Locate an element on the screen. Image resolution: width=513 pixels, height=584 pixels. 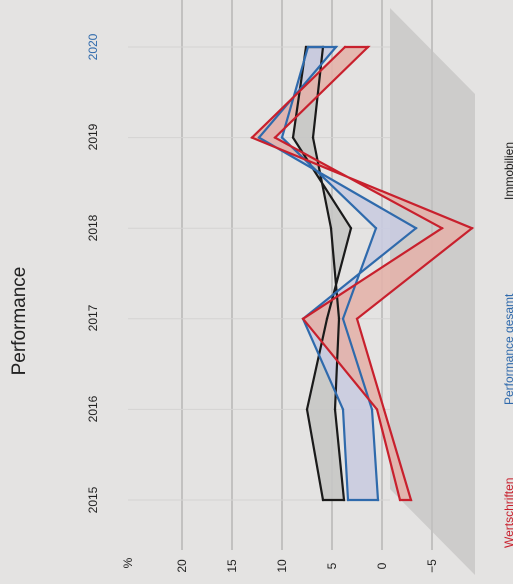
y-tick-label: 10 is located at coordinates (282, 566).